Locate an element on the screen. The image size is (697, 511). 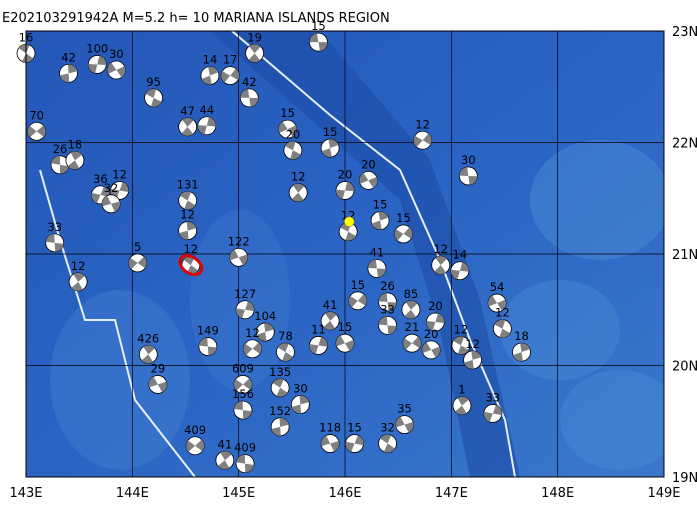
depth-label: 41 is located at coordinates (225, 444).